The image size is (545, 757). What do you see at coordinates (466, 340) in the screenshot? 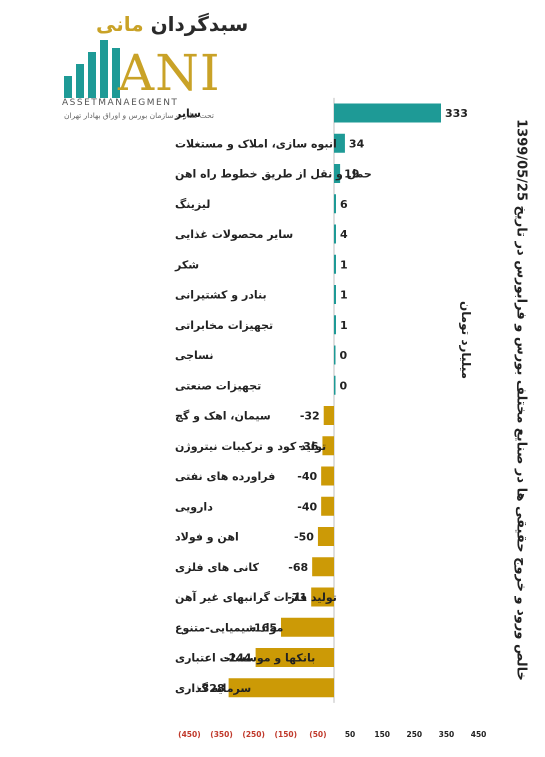
I see `unit-label: میلیارد تومان` at bounding box center [466, 340].